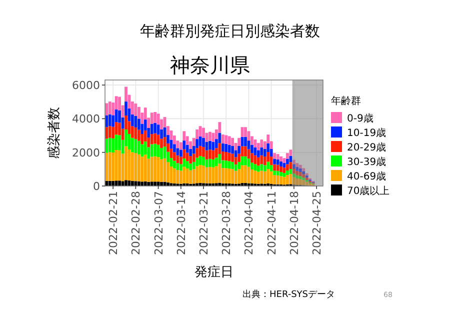 Image resolution: width=453 pixels, height=320 pixels. What do you see at coordinates (360, 118) in the screenshot?
I see `legend-label: 0-9歳` at bounding box center [360, 118].